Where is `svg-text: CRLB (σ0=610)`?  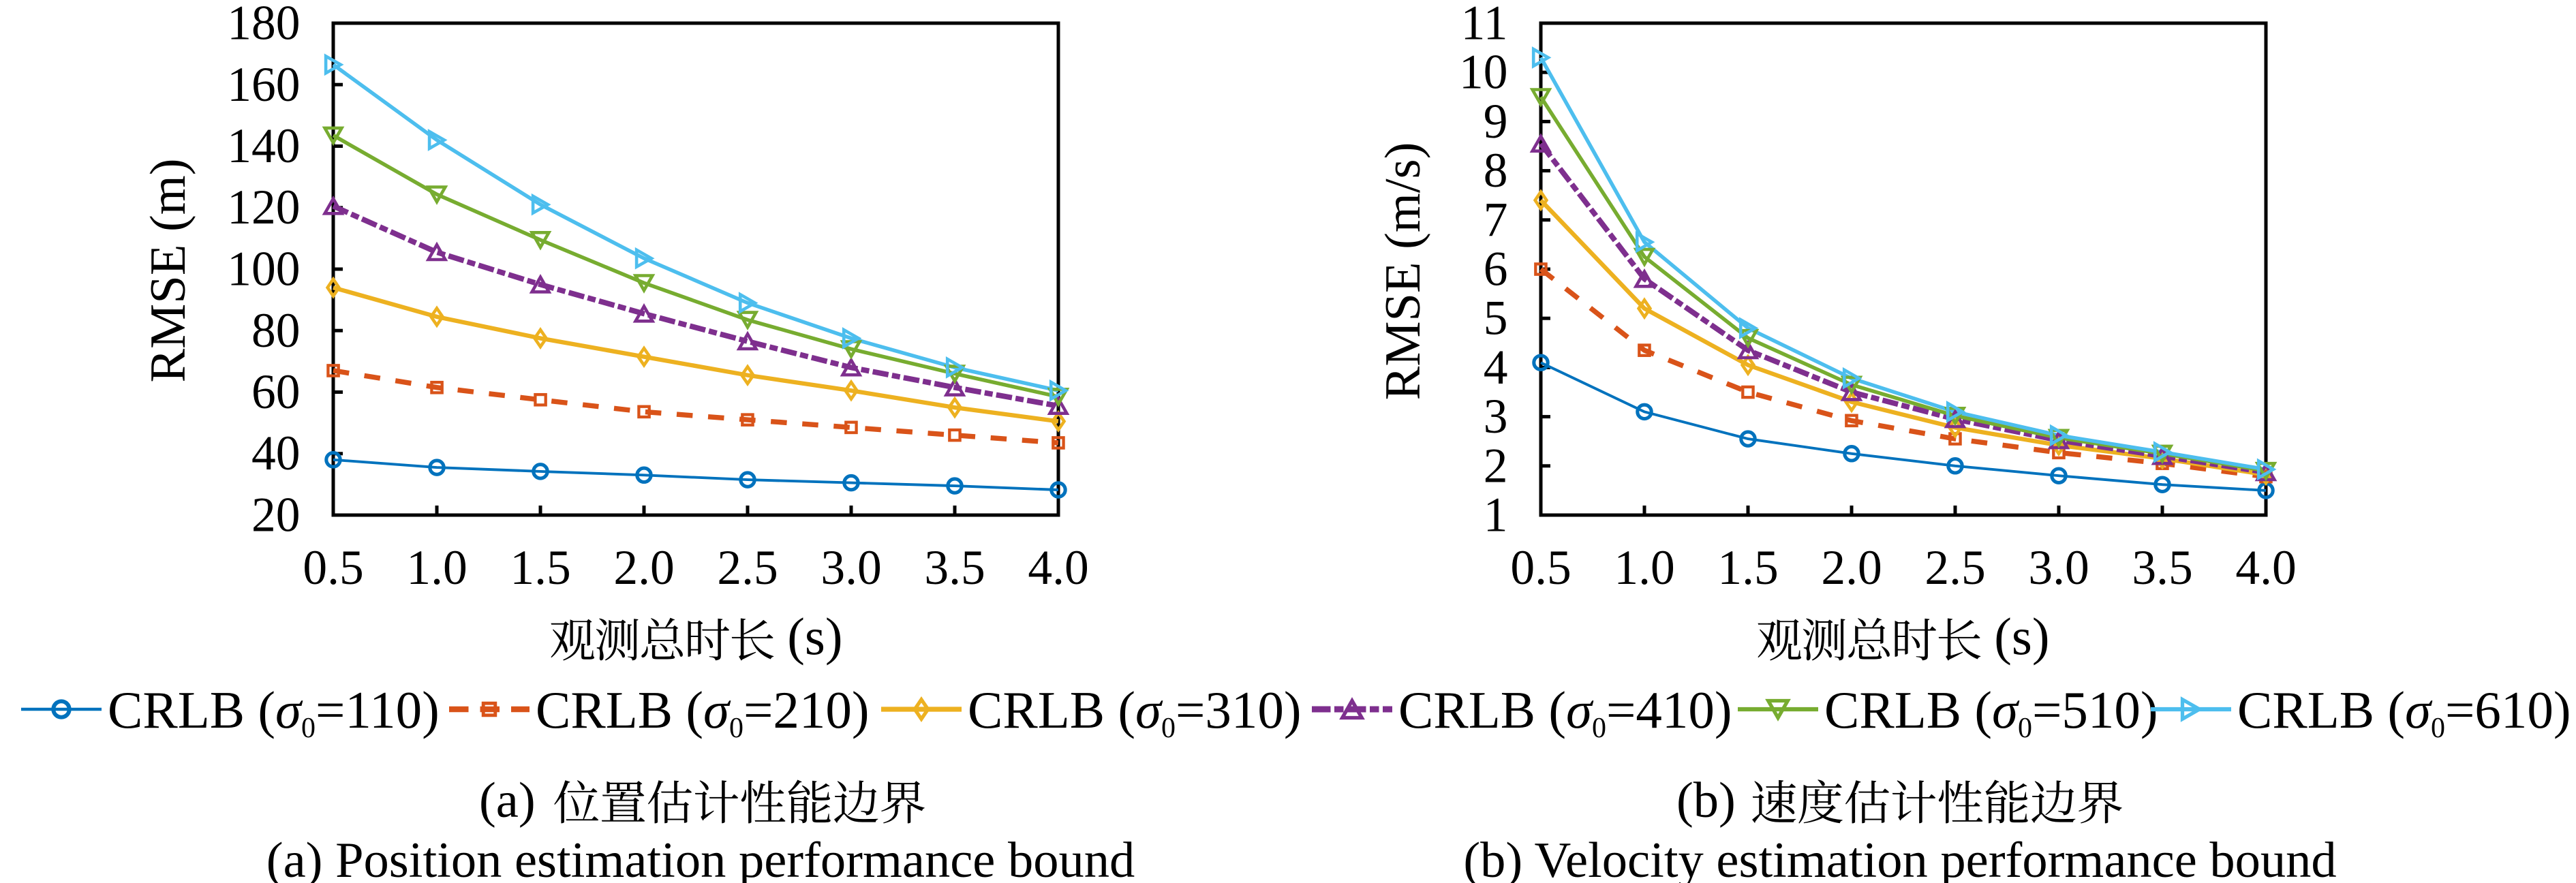
svg-text: CRLB (σ0=610) is located at coordinates (2404, 712).